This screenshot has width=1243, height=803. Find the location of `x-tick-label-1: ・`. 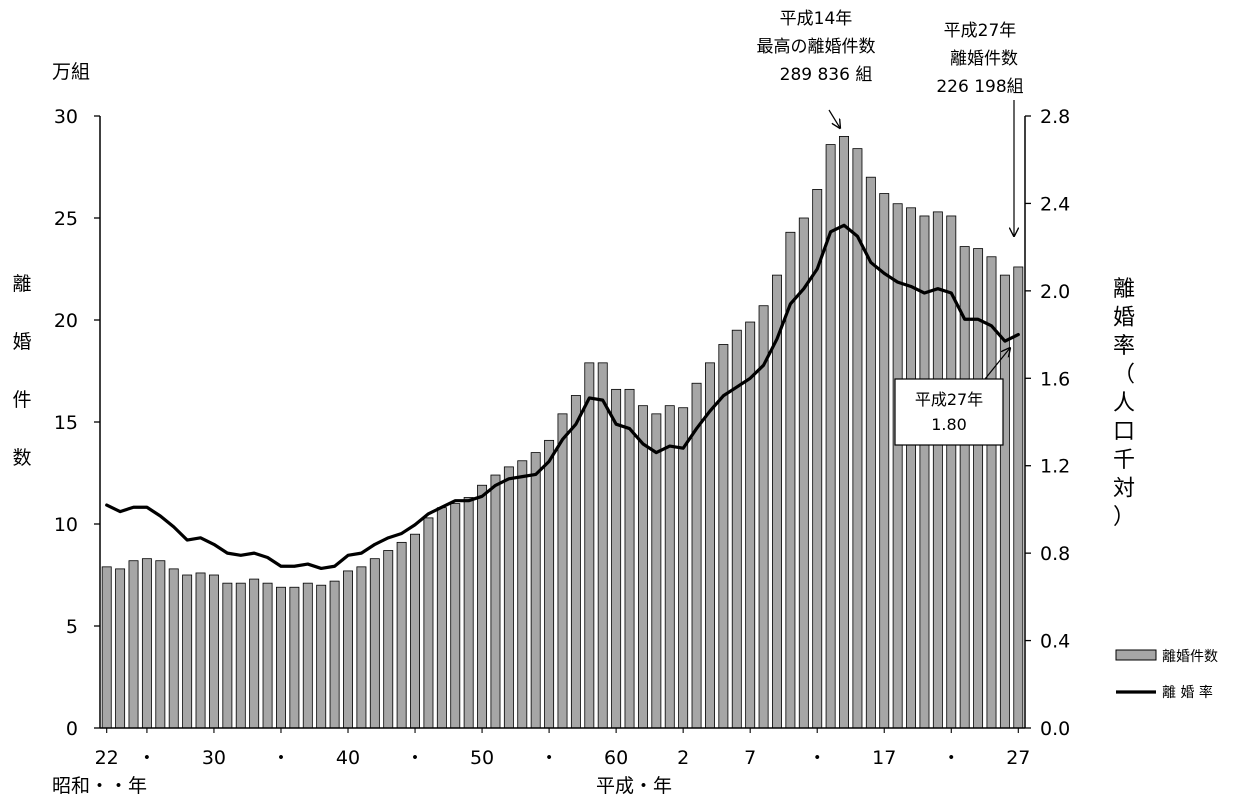

x-tick-label-1: ・ is located at coordinates (146, 758).